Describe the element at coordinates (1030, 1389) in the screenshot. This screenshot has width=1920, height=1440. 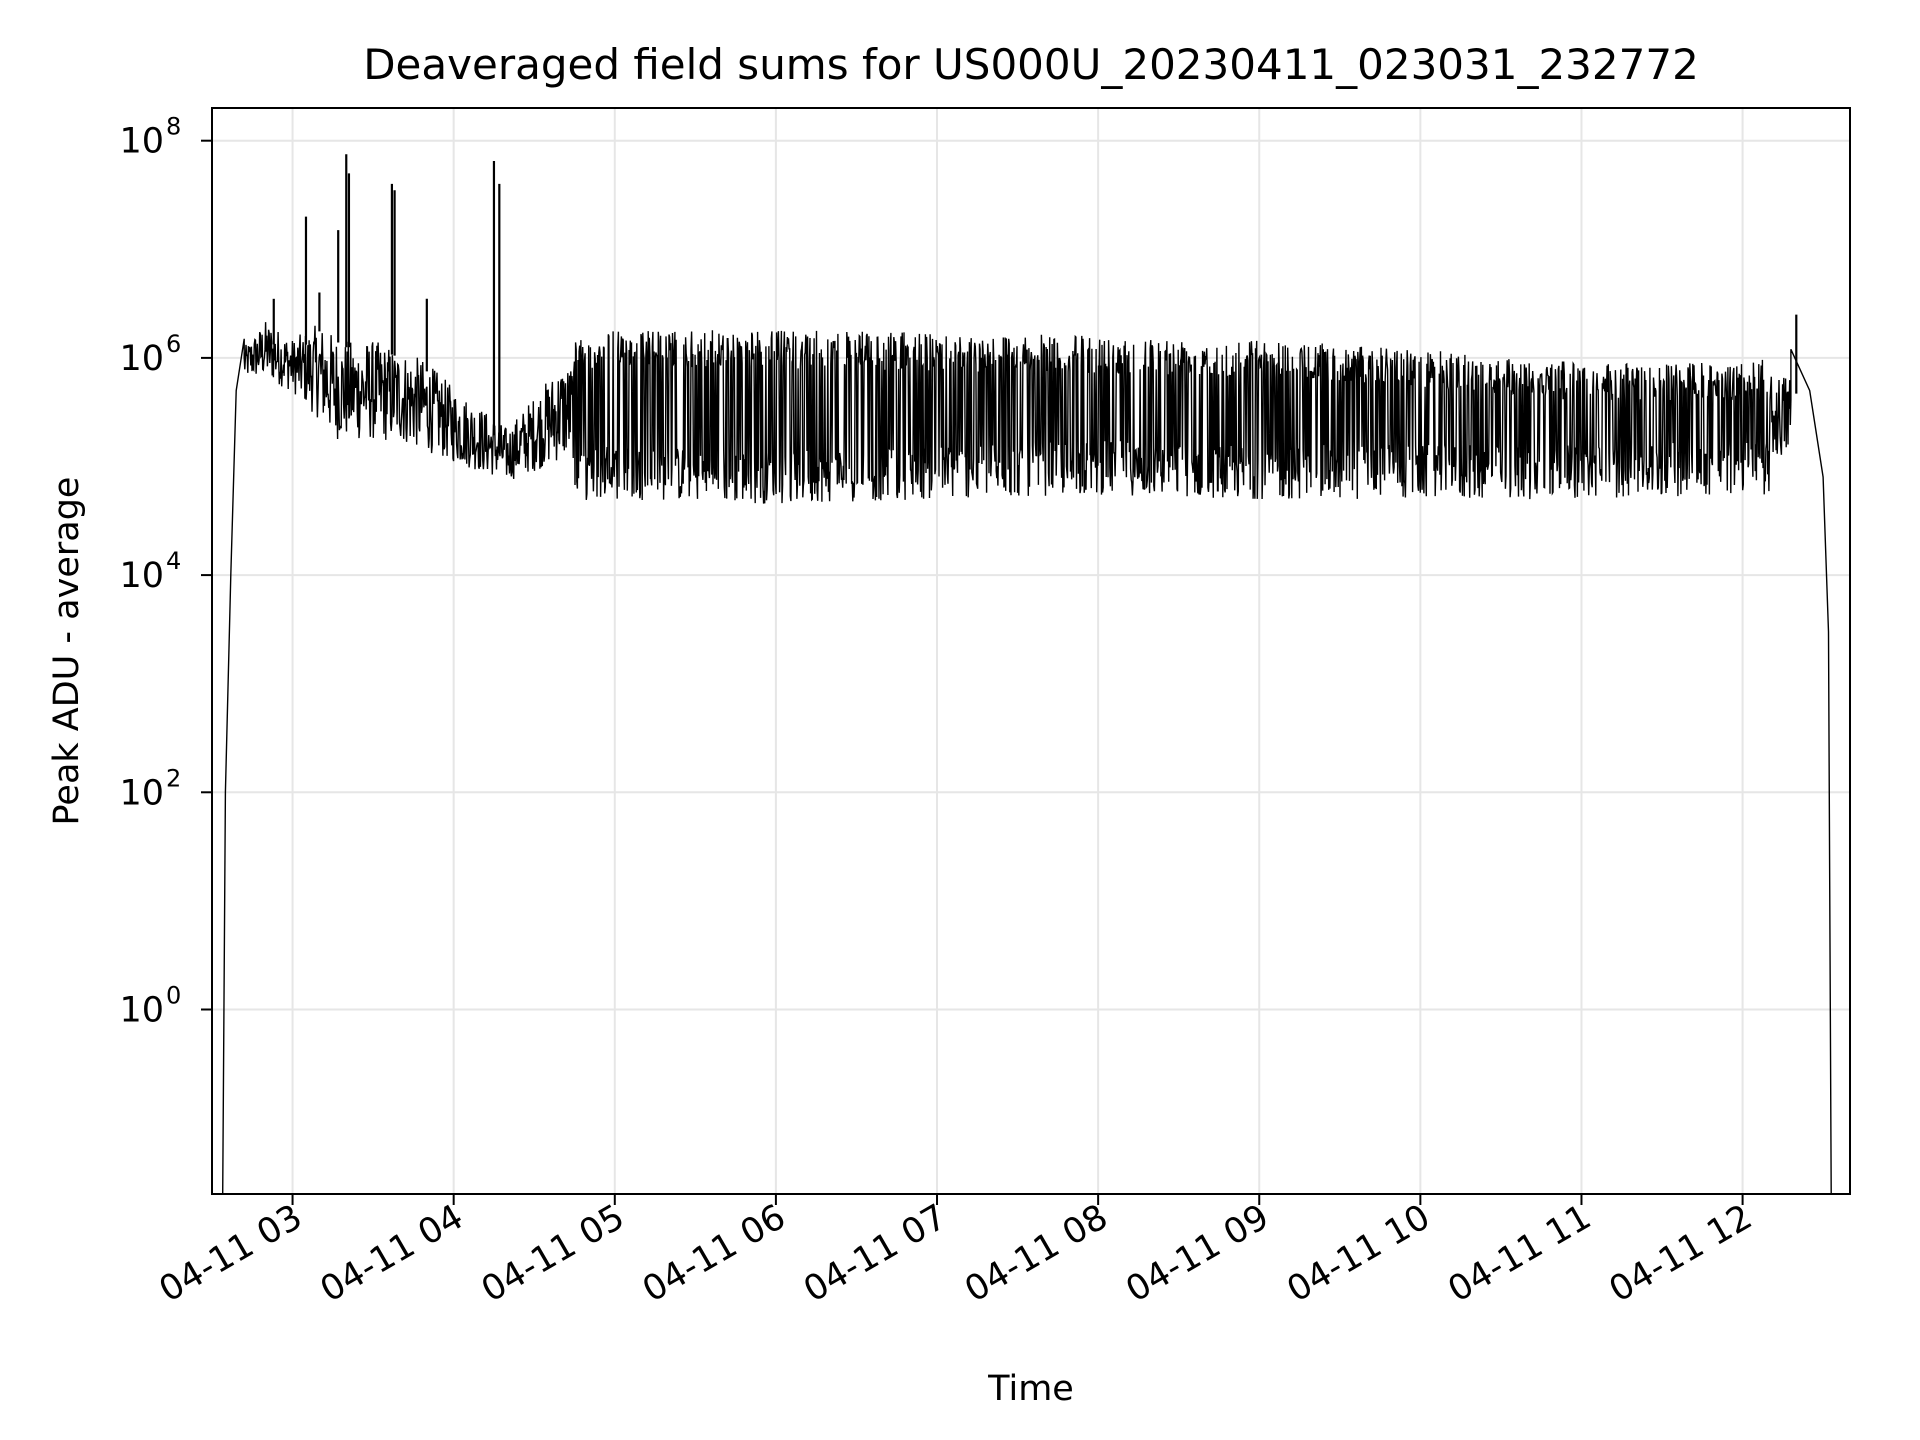
I see `x-axis-label: Time` at that location.